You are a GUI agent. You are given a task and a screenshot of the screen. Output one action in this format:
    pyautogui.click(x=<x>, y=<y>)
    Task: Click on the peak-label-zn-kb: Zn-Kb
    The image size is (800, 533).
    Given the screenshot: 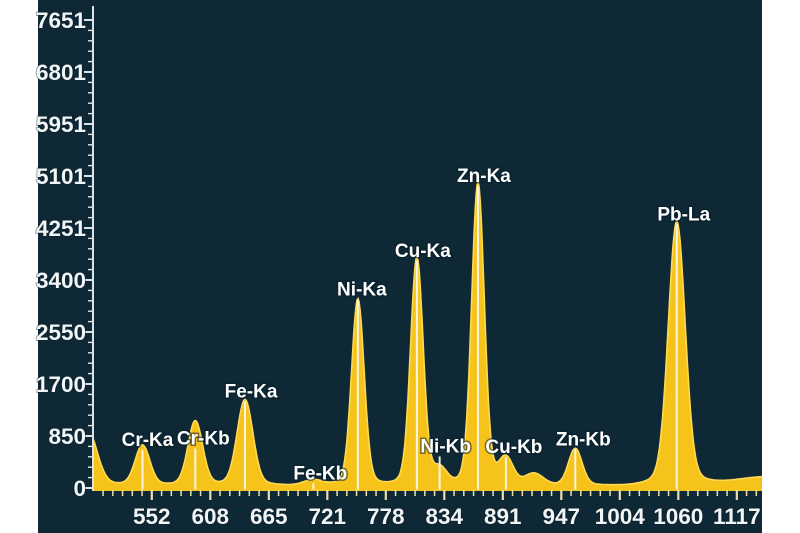 What is the action you would take?
    pyautogui.click(x=583, y=439)
    